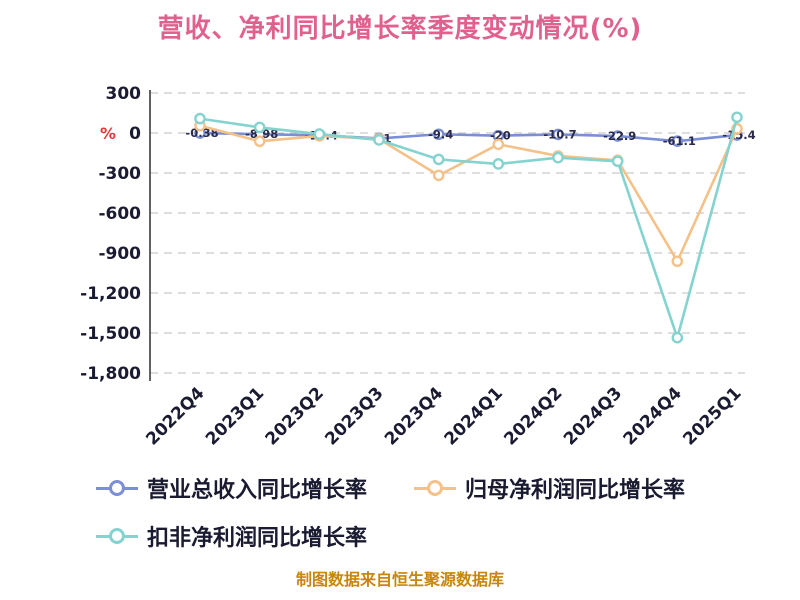 This screenshot has height=600, width=800. I want to click on x-tick-group: 2023Q4, so click(414, 416).